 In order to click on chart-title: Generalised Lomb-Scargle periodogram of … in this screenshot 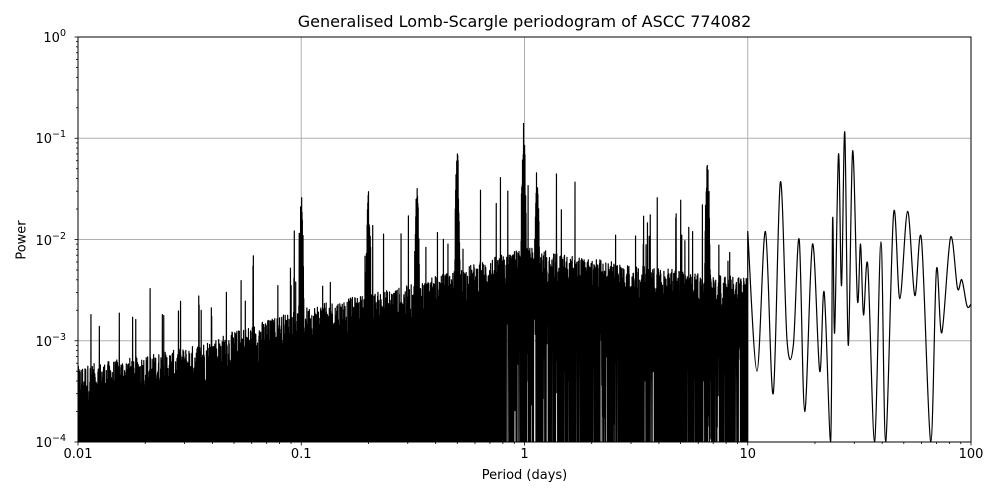, I will do `click(524, 21)`.